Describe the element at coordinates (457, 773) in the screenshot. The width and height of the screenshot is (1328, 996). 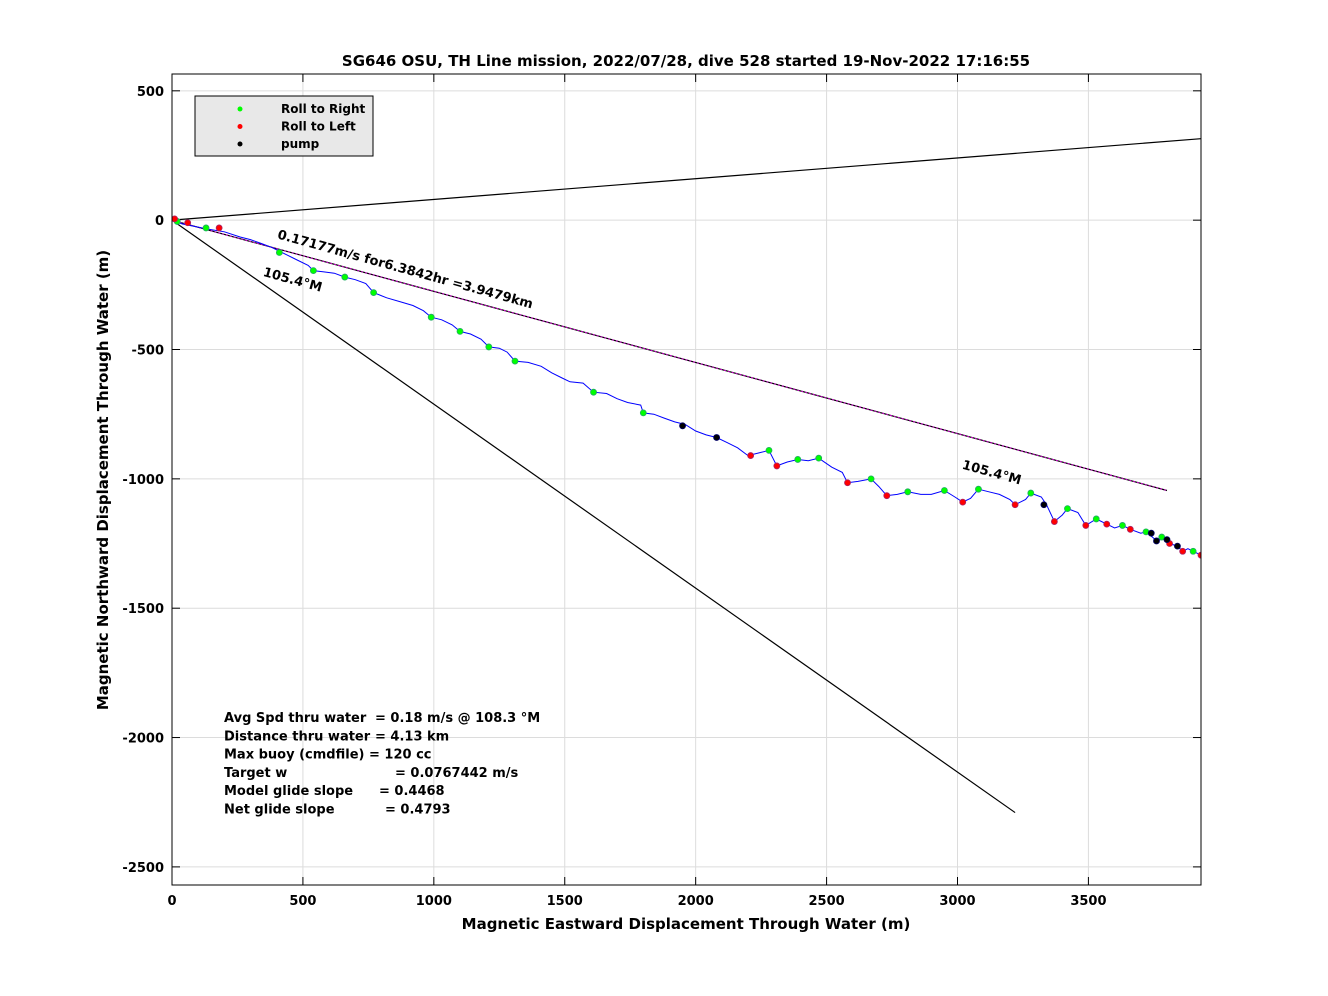
I see `stats-value: = 0.0767442 m/s` at that location.